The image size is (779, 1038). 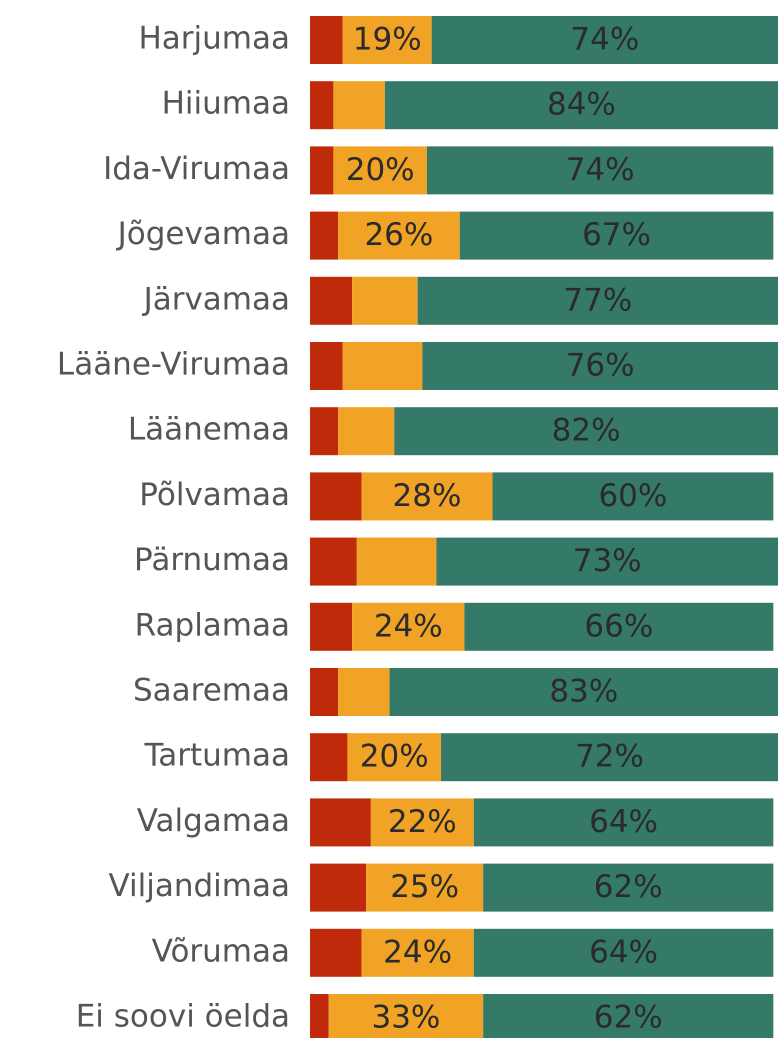 I want to click on value-label: 19%, so click(x=387, y=40).